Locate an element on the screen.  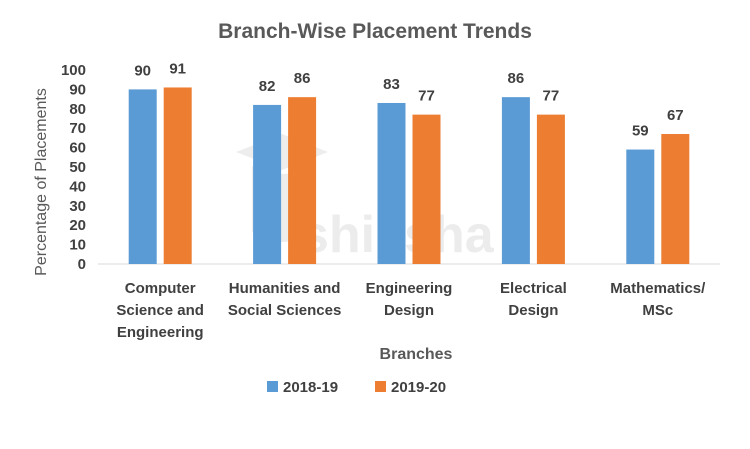
y-tick-label: 0 is located at coordinates (82, 264).